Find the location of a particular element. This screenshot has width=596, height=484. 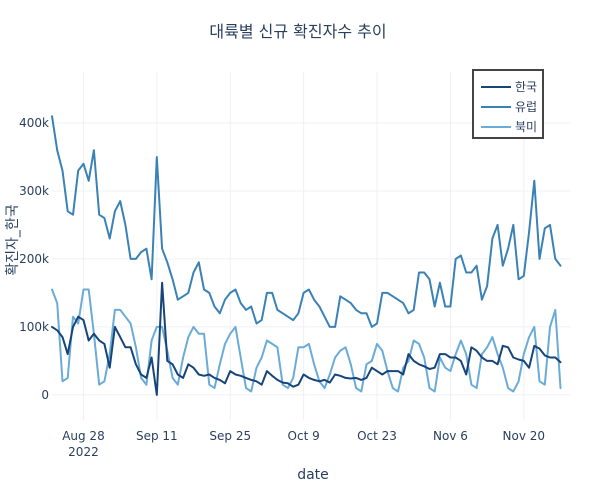

legend-label: 유럽 is located at coordinates (526, 107).